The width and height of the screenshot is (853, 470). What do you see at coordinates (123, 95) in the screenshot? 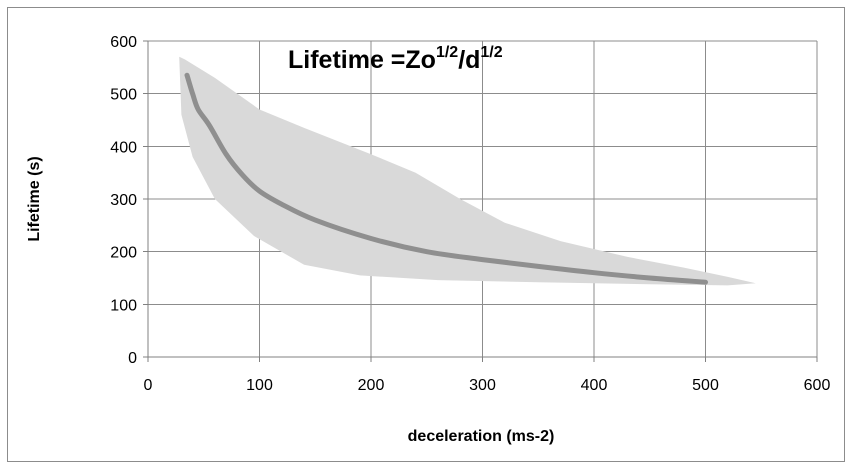
I see `y-tick-label: 500` at bounding box center [123, 95].